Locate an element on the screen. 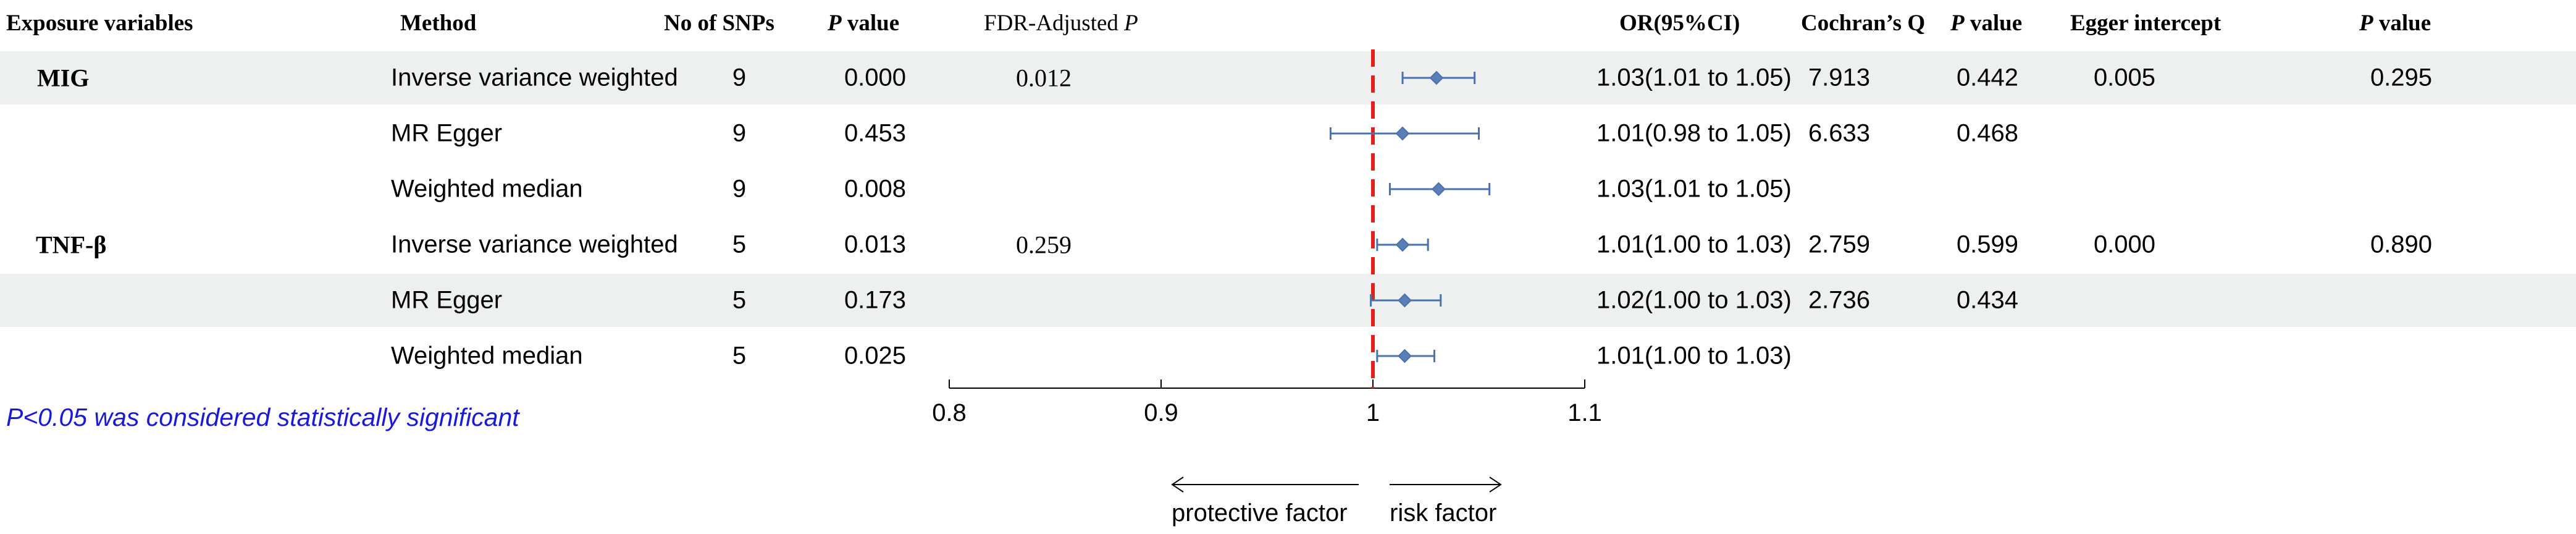 The width and height of the screenshot is (2576, 534). header-or-ci: OR(95%CI) is located at coordinates (1679, 23).